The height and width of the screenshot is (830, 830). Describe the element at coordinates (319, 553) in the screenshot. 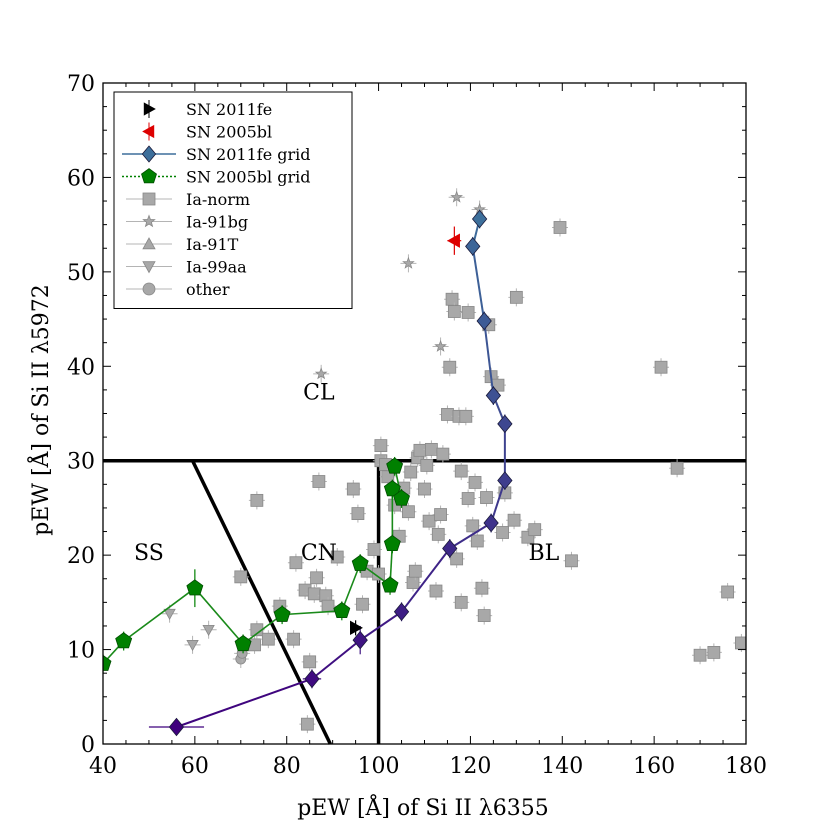

I see `region-label-cn: CN` at that location.